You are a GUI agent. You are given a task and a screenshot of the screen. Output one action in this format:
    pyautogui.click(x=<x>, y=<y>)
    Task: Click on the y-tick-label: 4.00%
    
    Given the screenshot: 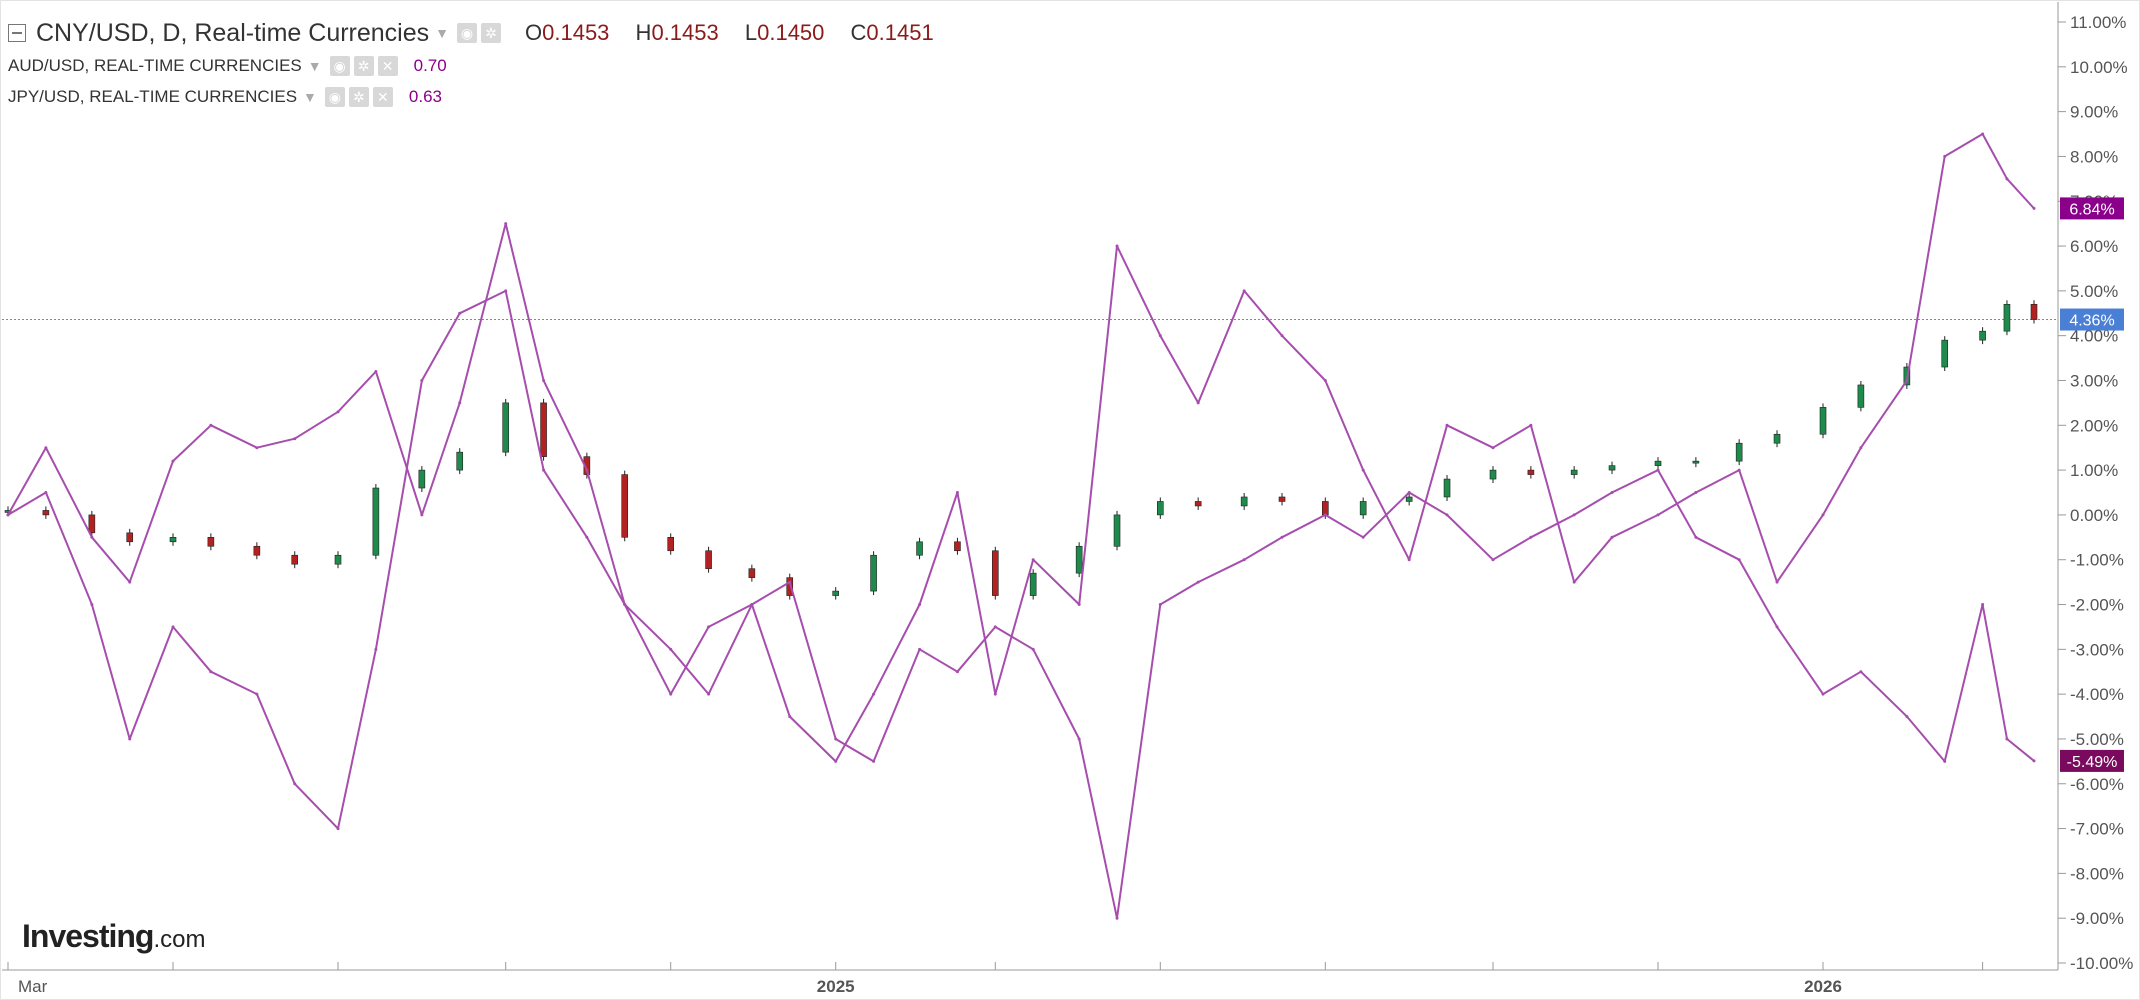 What is the action you would take?
    pyautogui.click(x=2094, y=336)
    